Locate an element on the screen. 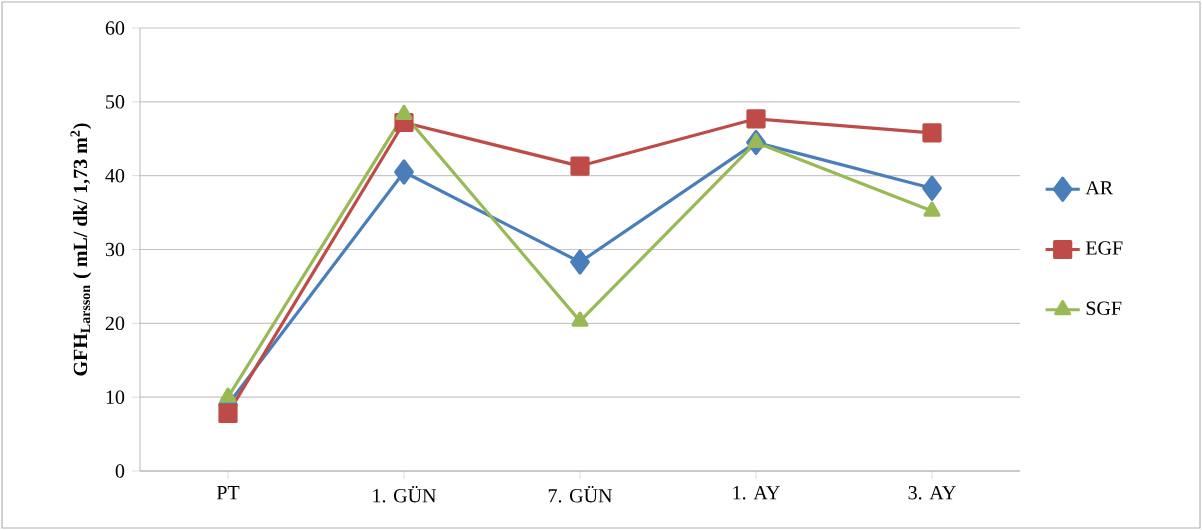  y-tick-label: 20 is located at coordinates (115, 323).